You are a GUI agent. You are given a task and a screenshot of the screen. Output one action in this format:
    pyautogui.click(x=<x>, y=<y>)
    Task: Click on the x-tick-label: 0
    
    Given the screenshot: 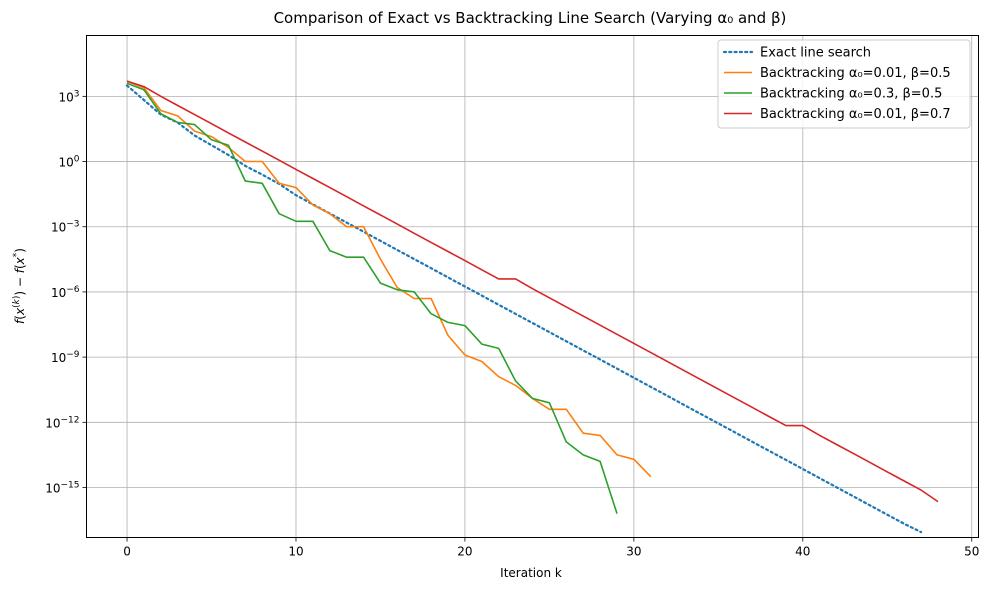 What is the action you would take?
    pyautogui.click(x=127, y=552)
    